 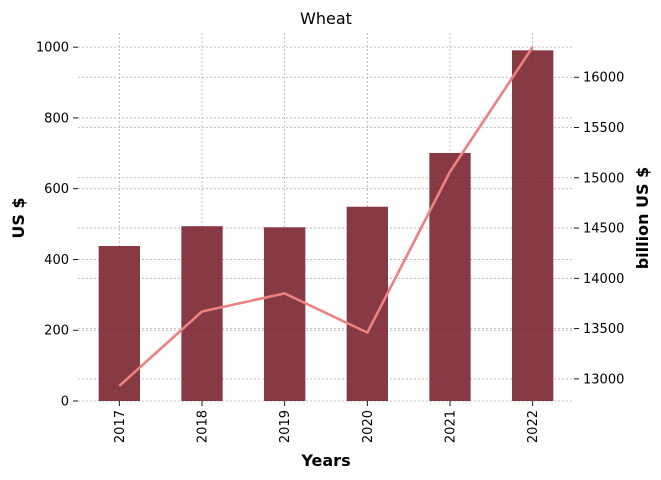 I want to click on x-tick-label: 2021, so click(x=451, y=426).